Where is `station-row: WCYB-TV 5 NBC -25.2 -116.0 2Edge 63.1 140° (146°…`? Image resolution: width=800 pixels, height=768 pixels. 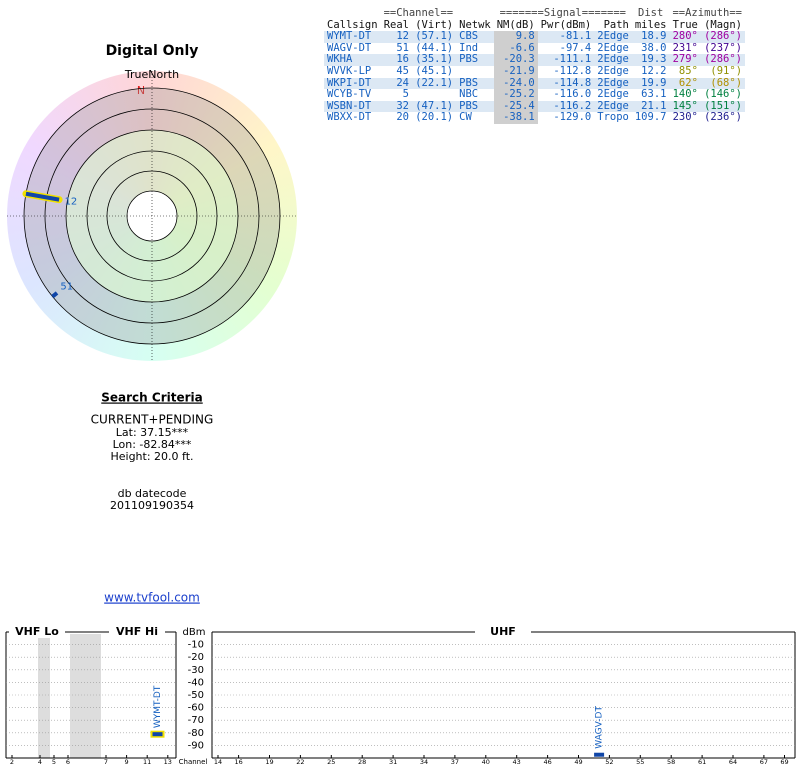
station-row: WCYB-TV 5 NBC -25.2 -116.0 2Edge 63.1 140° (146°… is located at coordinates (534, 95).